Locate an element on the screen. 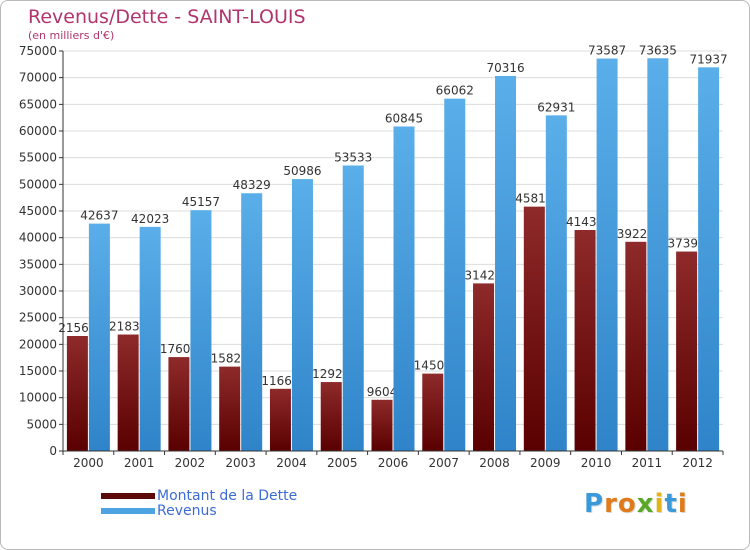 Image resolution: width=750 pixels, height=550 pixels. data-label-revenus: 48329 is located at coordinates (252, 185).